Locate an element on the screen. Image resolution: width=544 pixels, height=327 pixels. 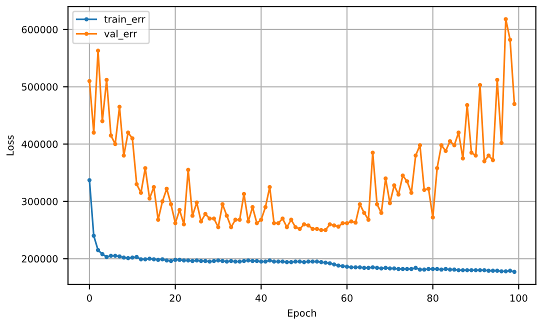
y-tick-label: 400000 is located at coordinates (40, 144).